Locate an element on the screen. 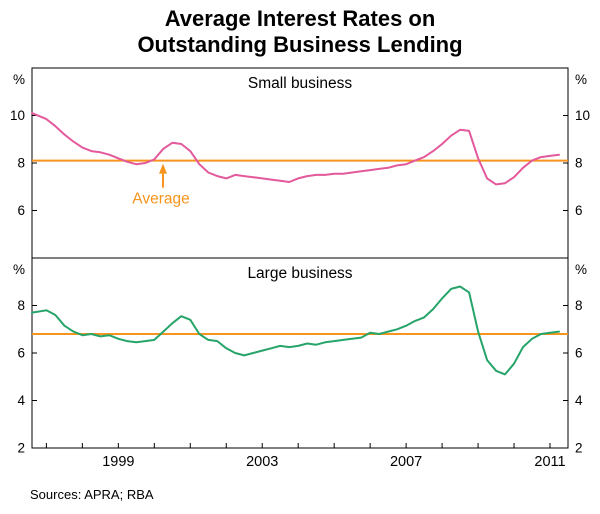 This screenshot has width=600, height=514. y-tick-label-right: 10 is located at coordinates (582, 115).